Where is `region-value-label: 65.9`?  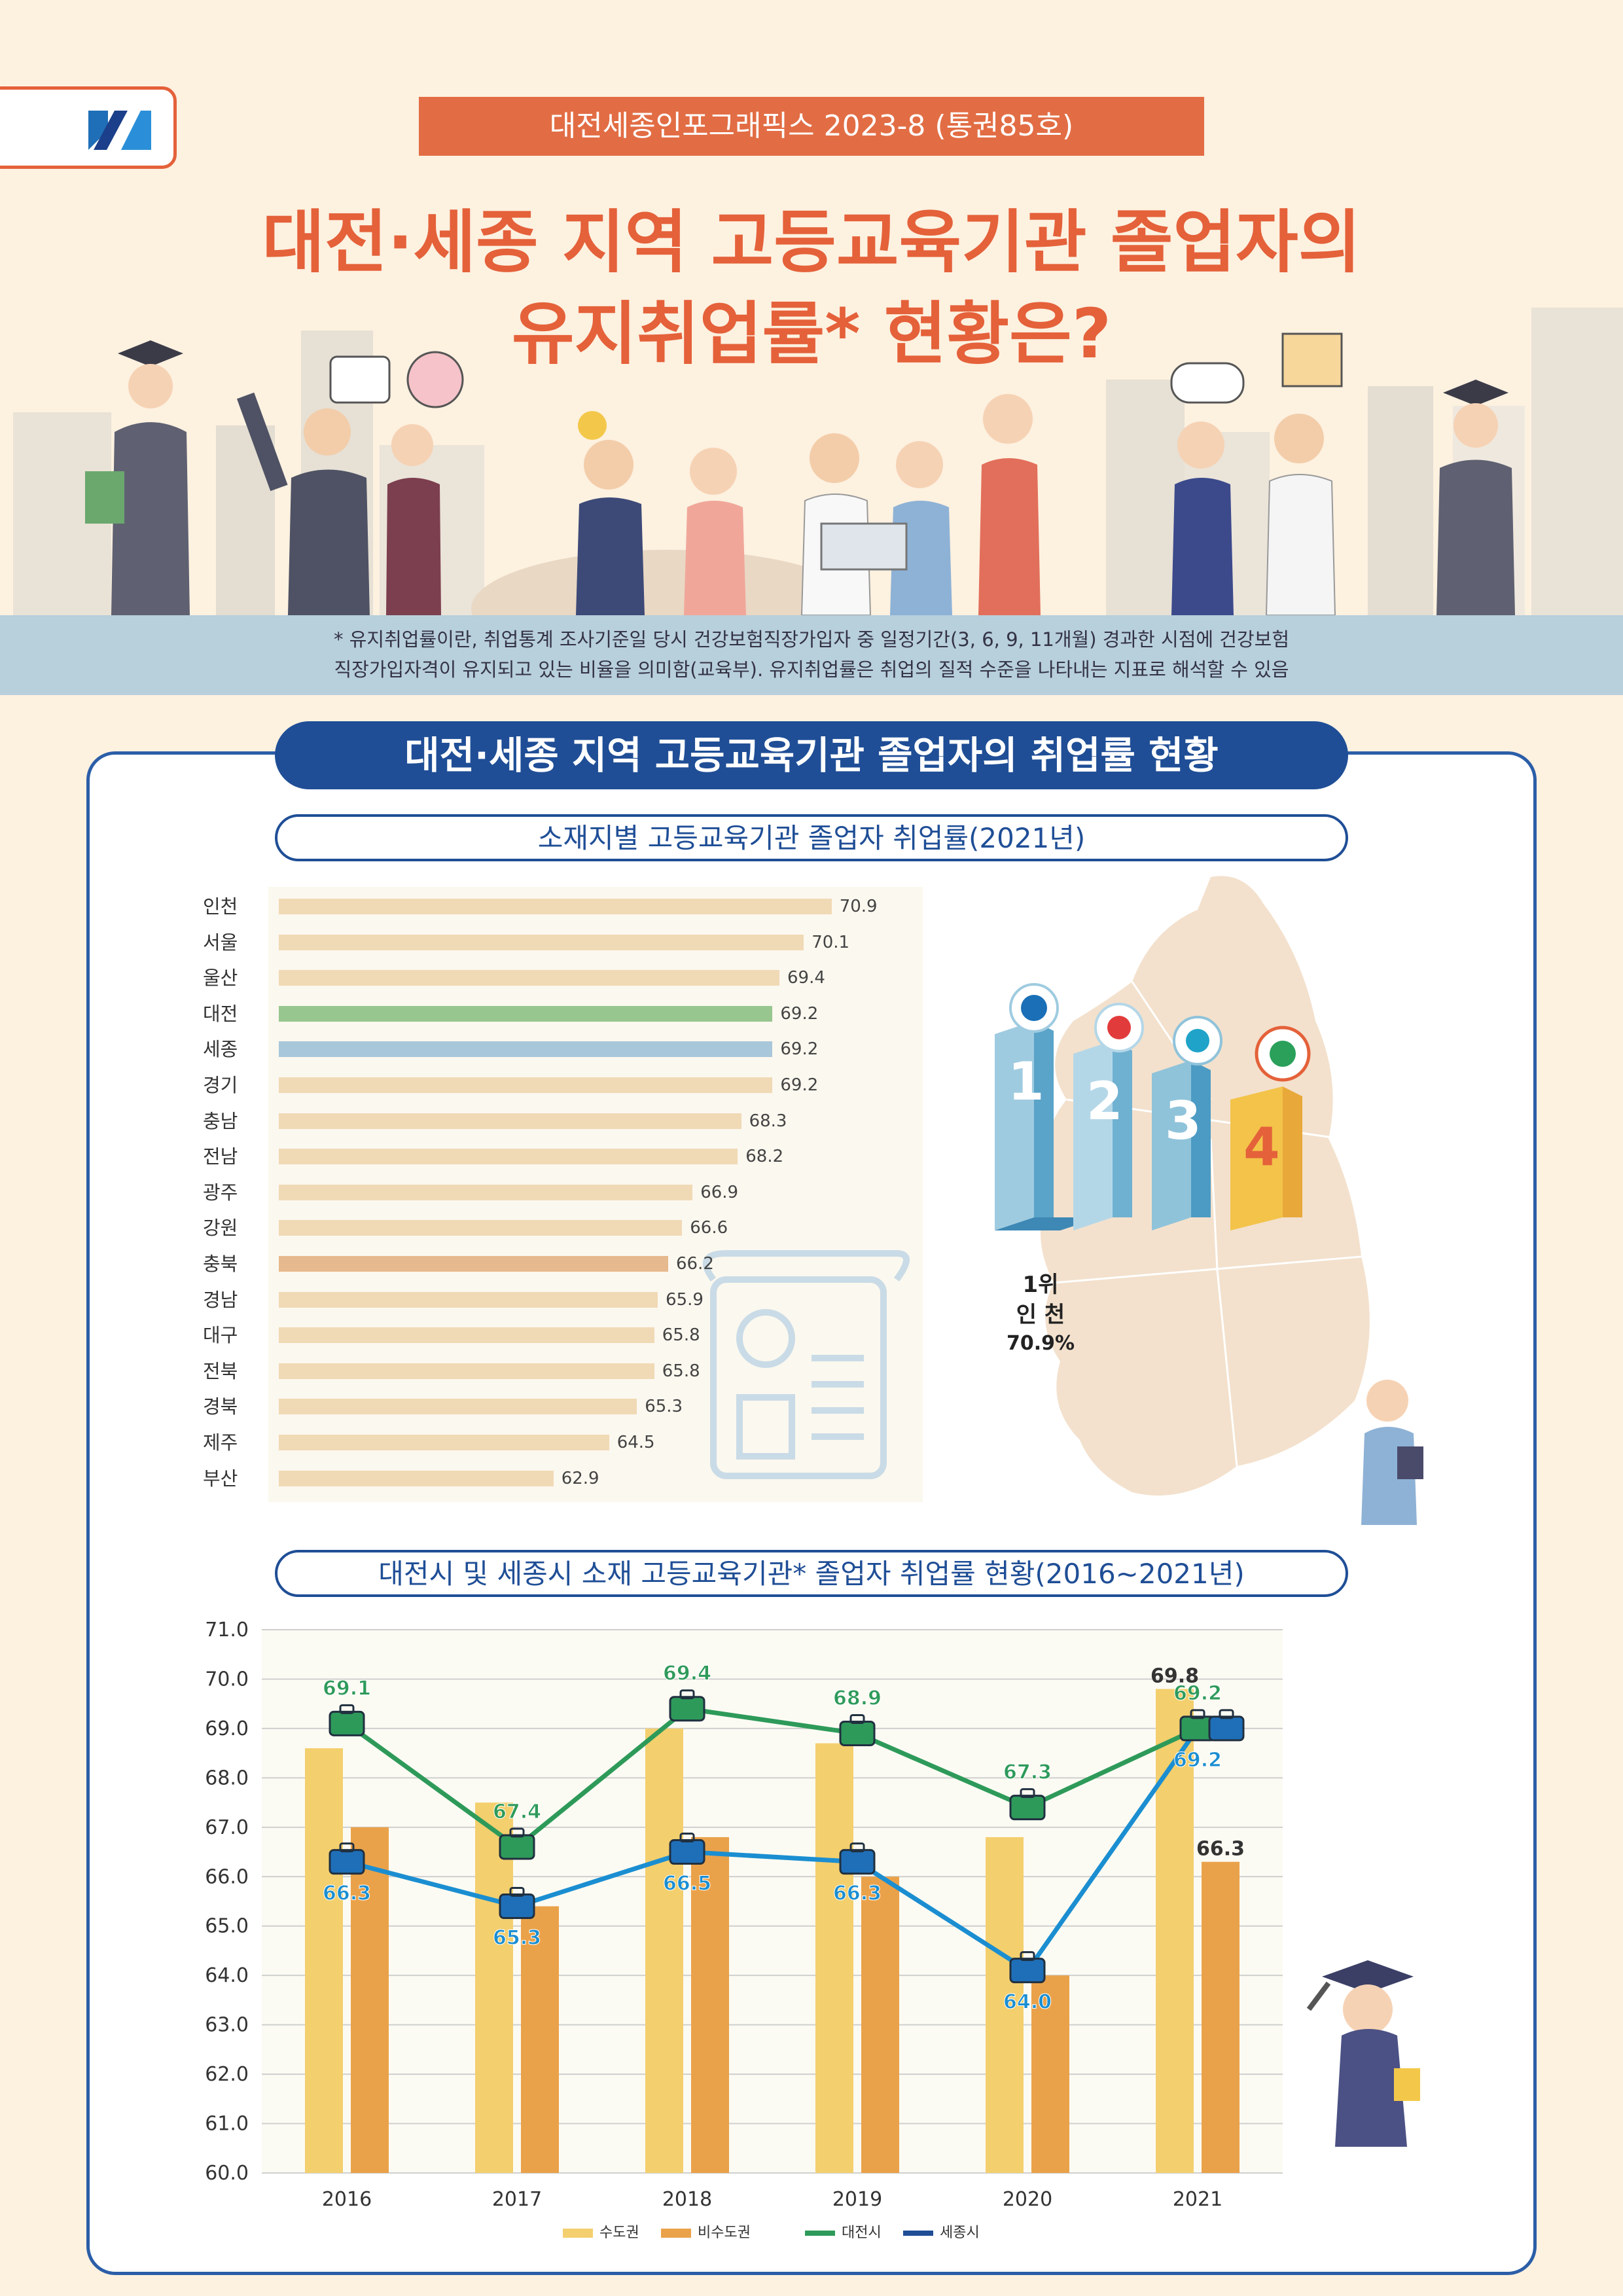
region-value-label: 65.9 is located at coordinates (685, 1299).